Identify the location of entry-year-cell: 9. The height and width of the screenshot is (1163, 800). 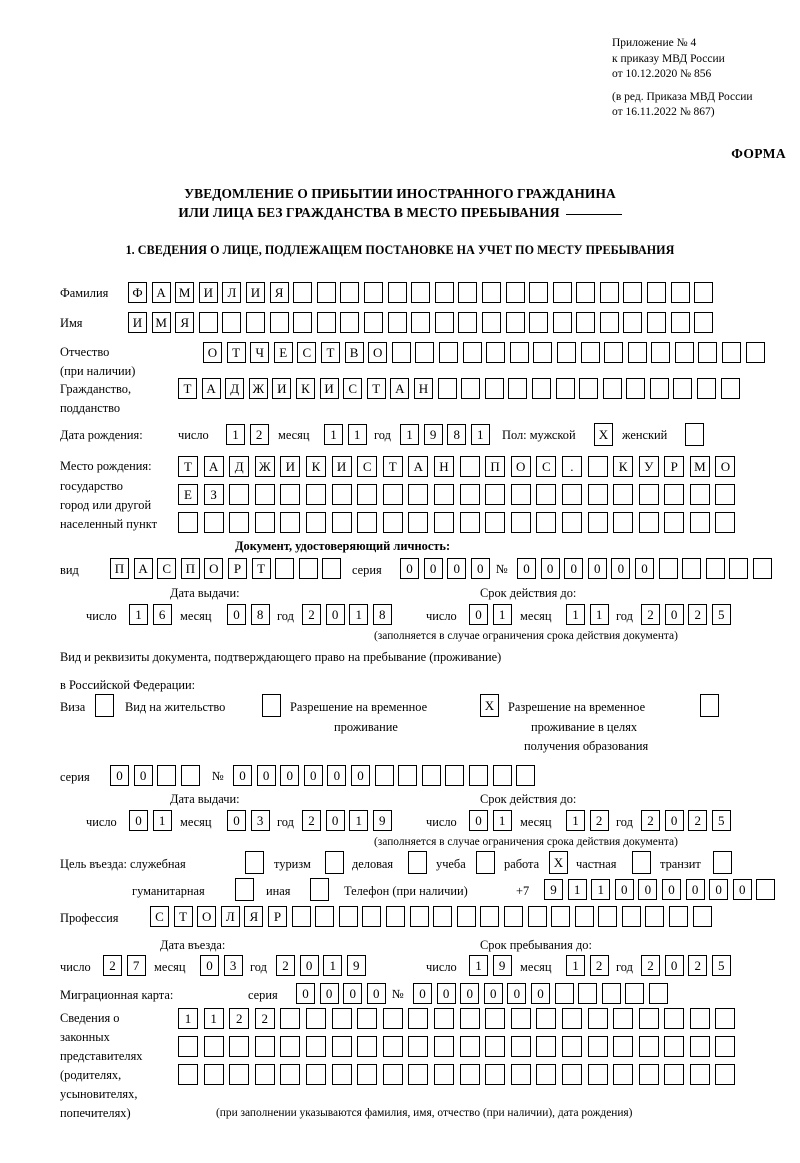
(356, 965).